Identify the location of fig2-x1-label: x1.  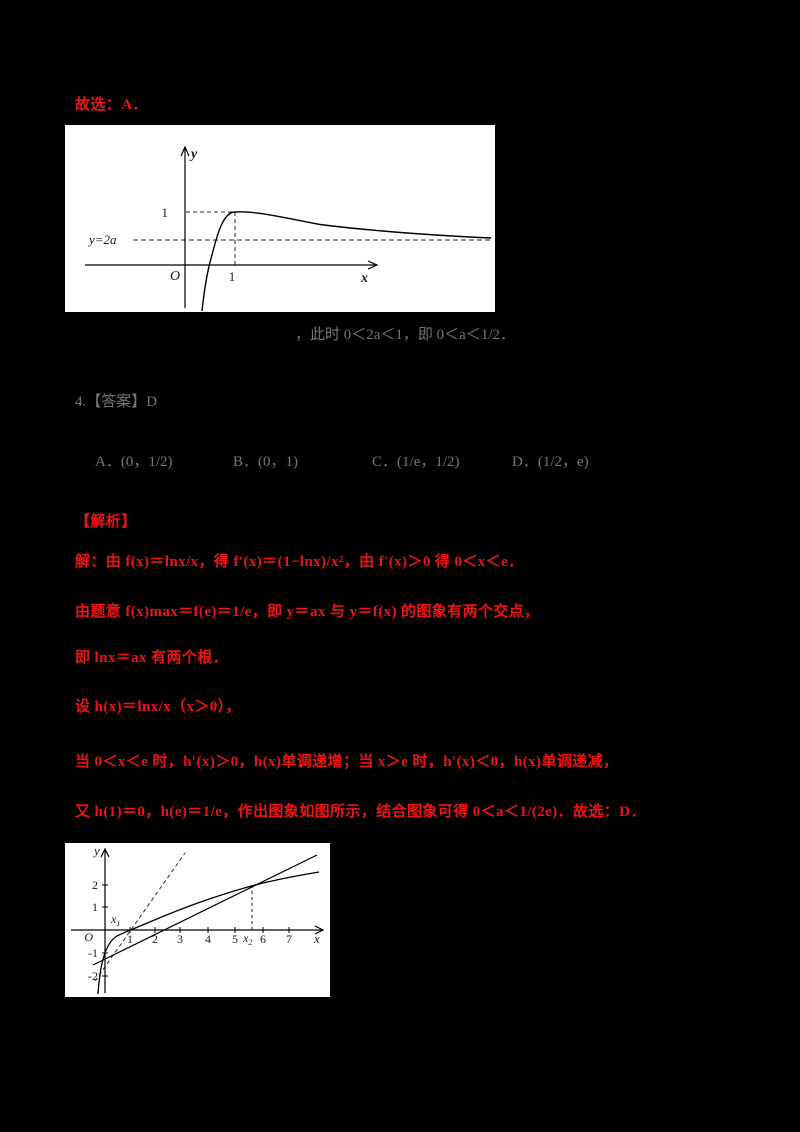
(115, 920).